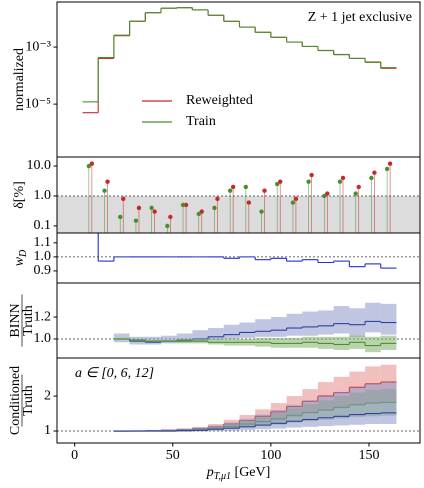  I want to click on y-label-numerator: BINN, so click(15, 320).